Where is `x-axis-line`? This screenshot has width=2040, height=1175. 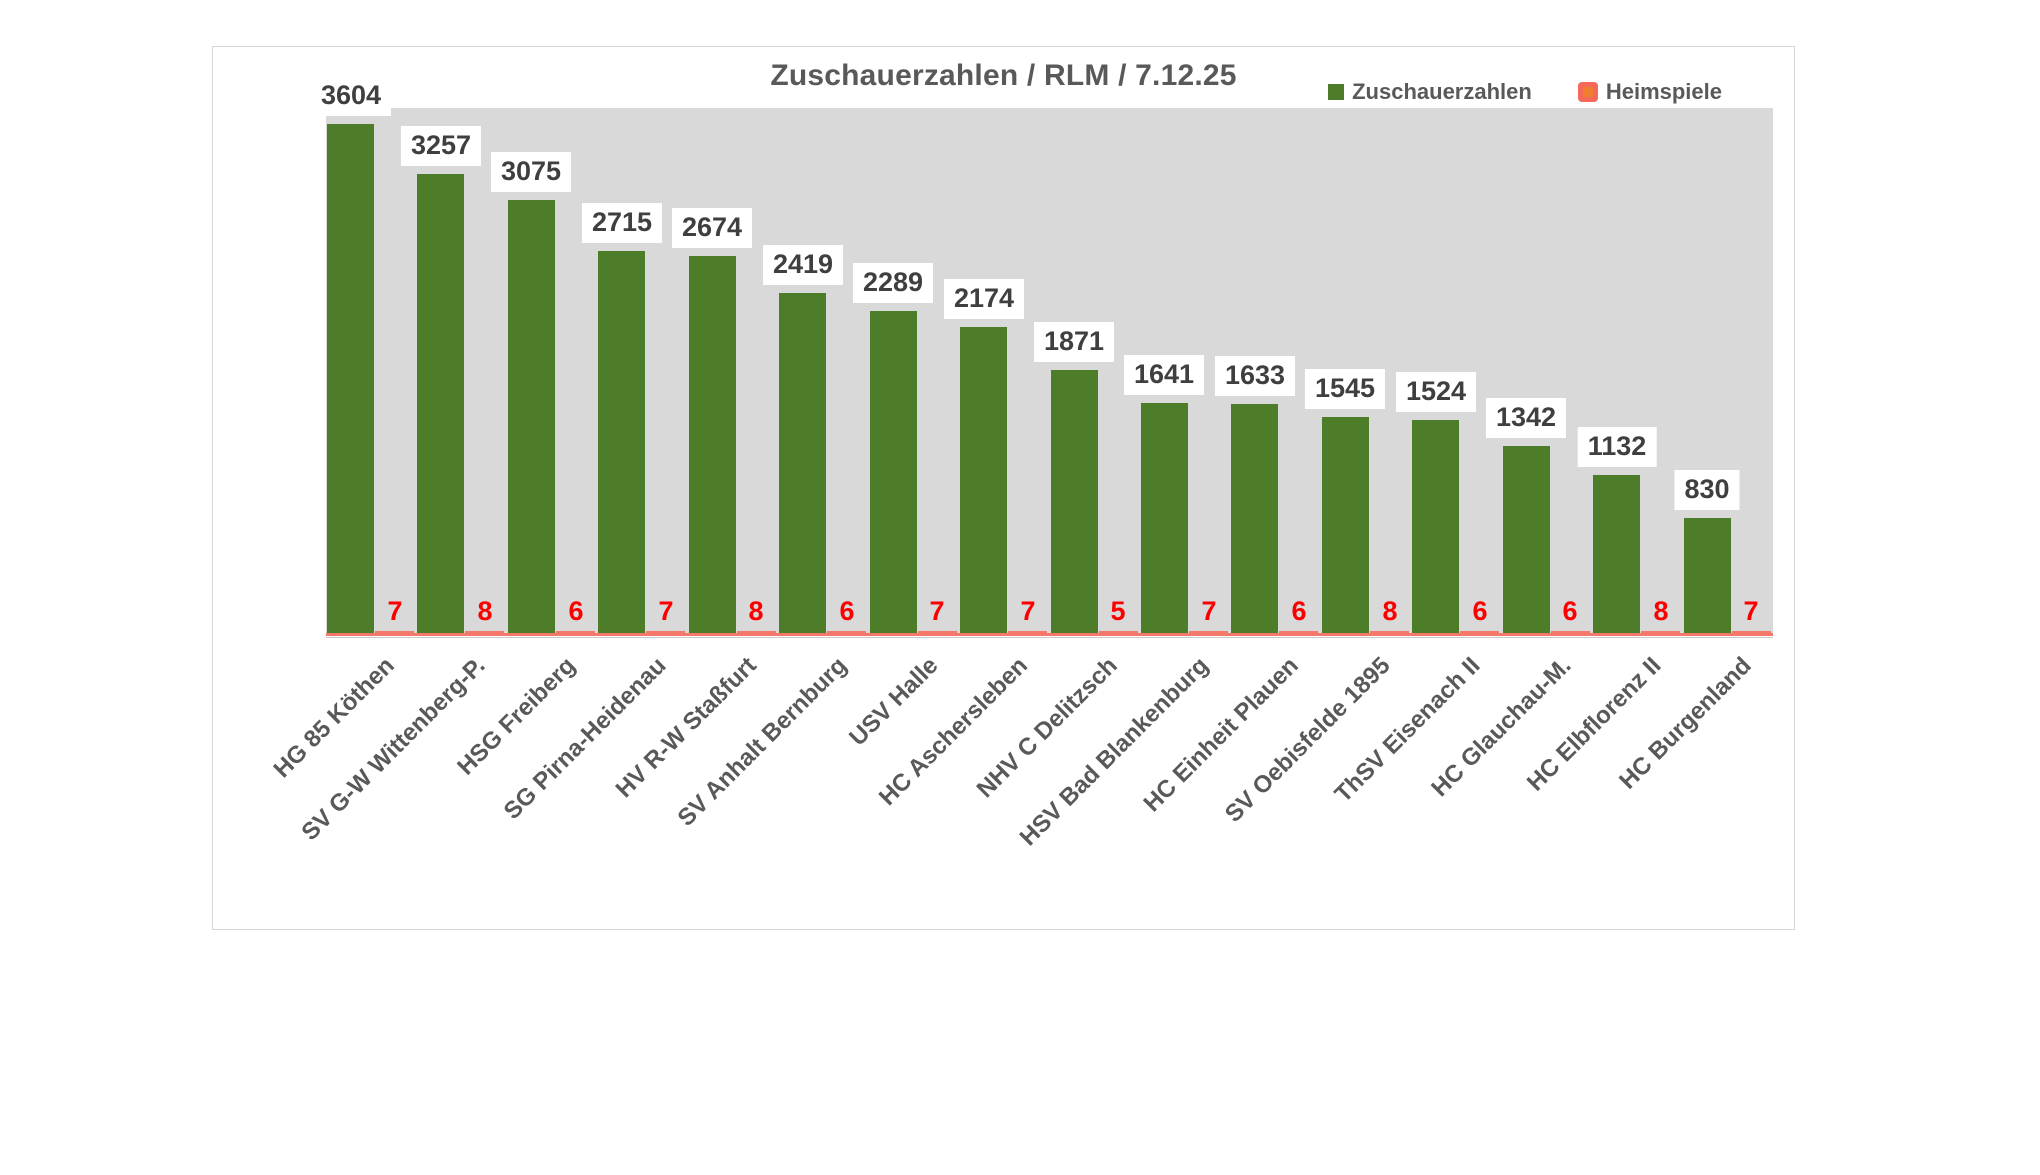
x-axis-line is located at coordinates (1049, 637).